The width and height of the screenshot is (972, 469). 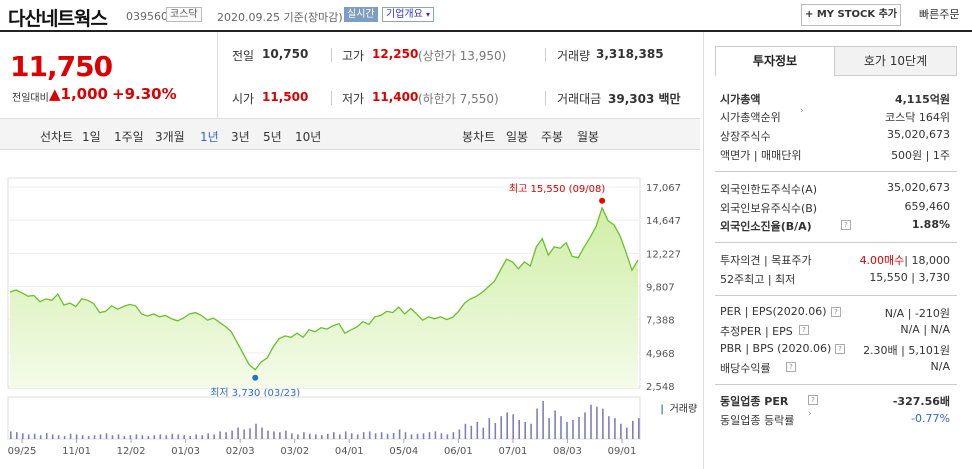 I want to click on change-value: ▲1,000, so click(x=78, y=94).